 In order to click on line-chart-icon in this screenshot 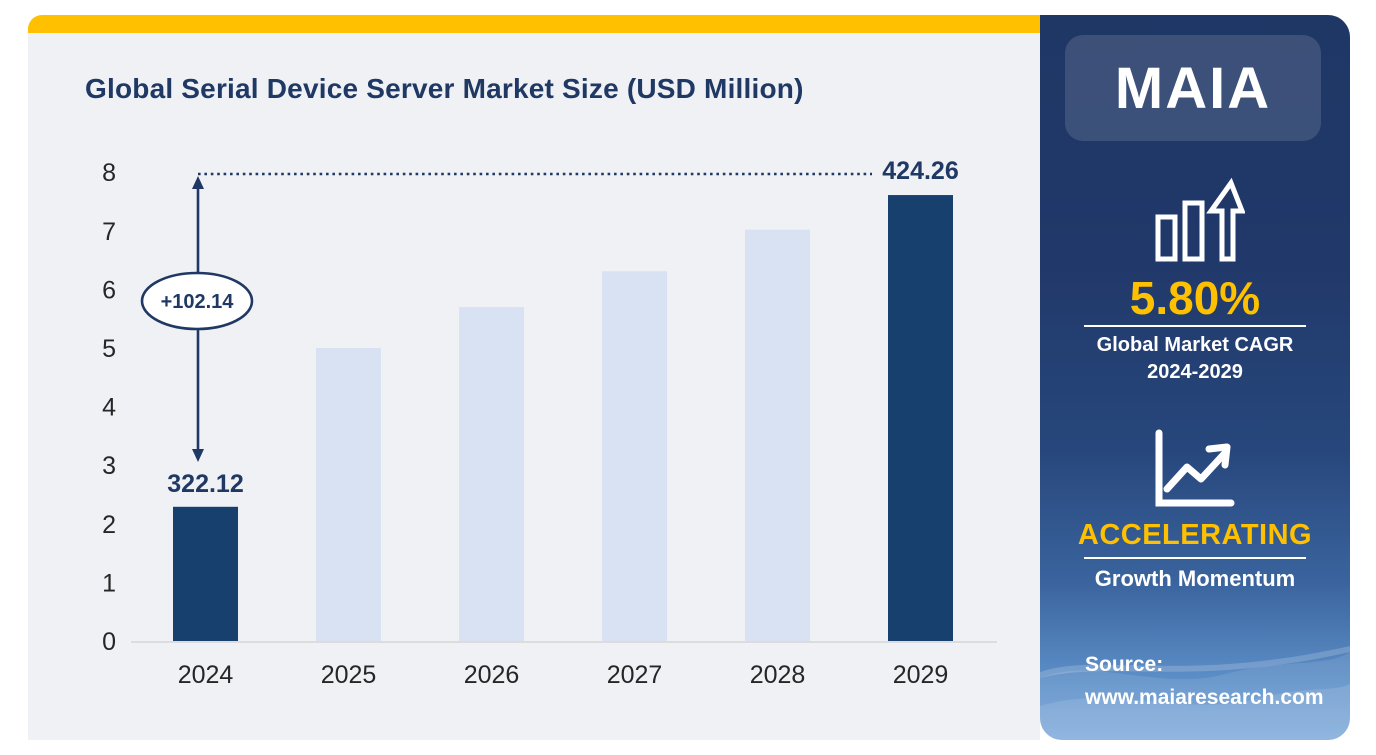, I will do `click(1195, 469)`.